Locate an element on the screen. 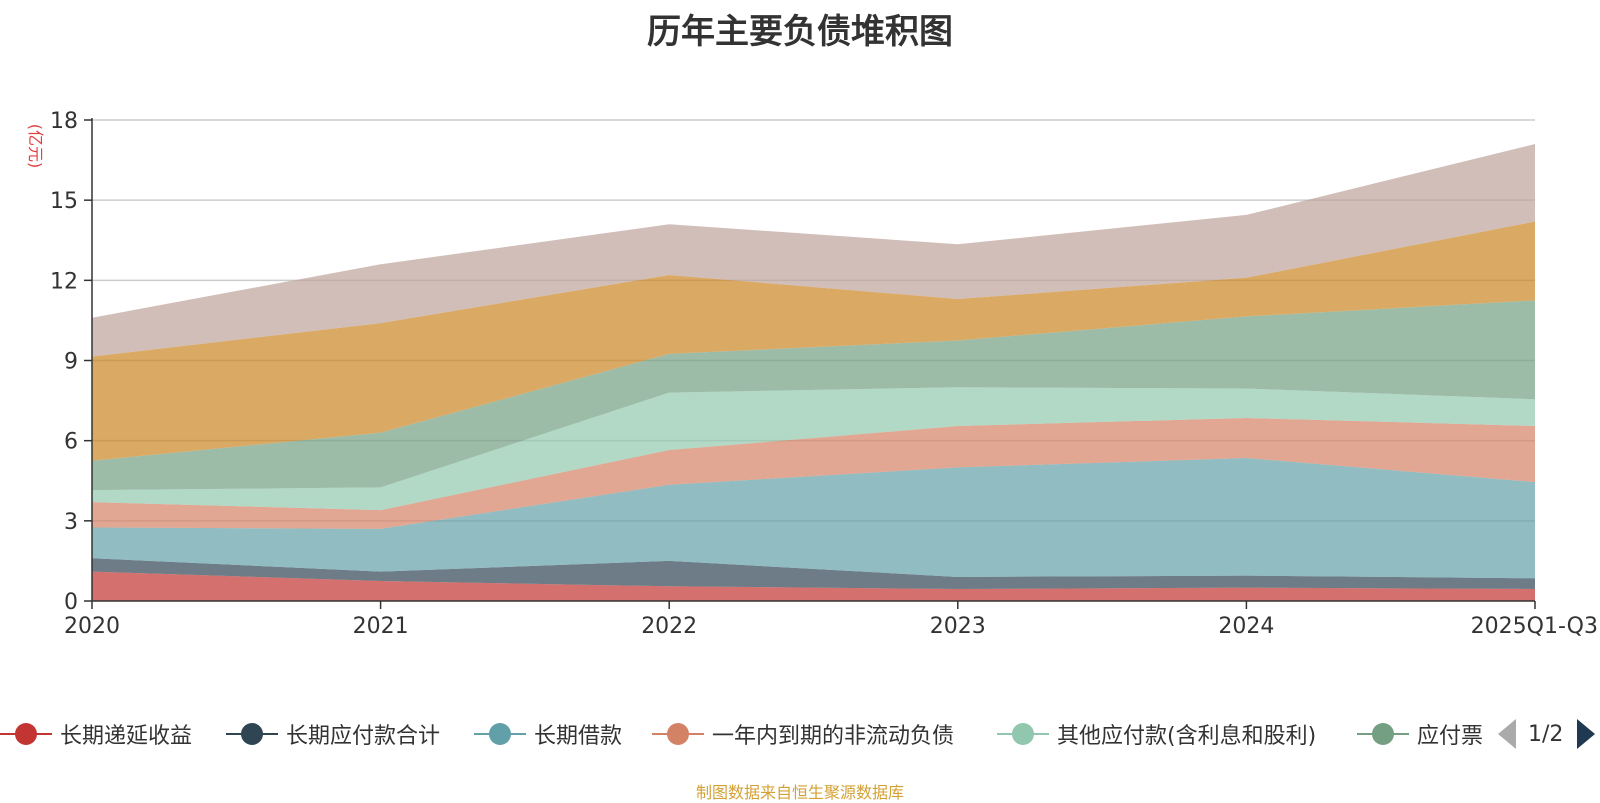 Image resolution: width=1600 pixels, height=803 pixels. x-tick-label: 2020 is located at coordinates (92, 626).